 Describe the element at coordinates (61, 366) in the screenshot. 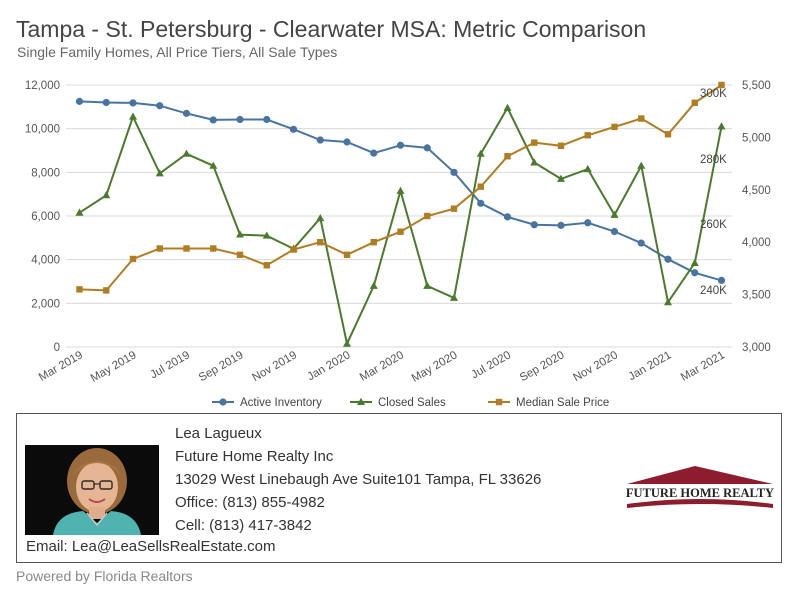

I see `x-tick-label: Mar 2019` at that location.